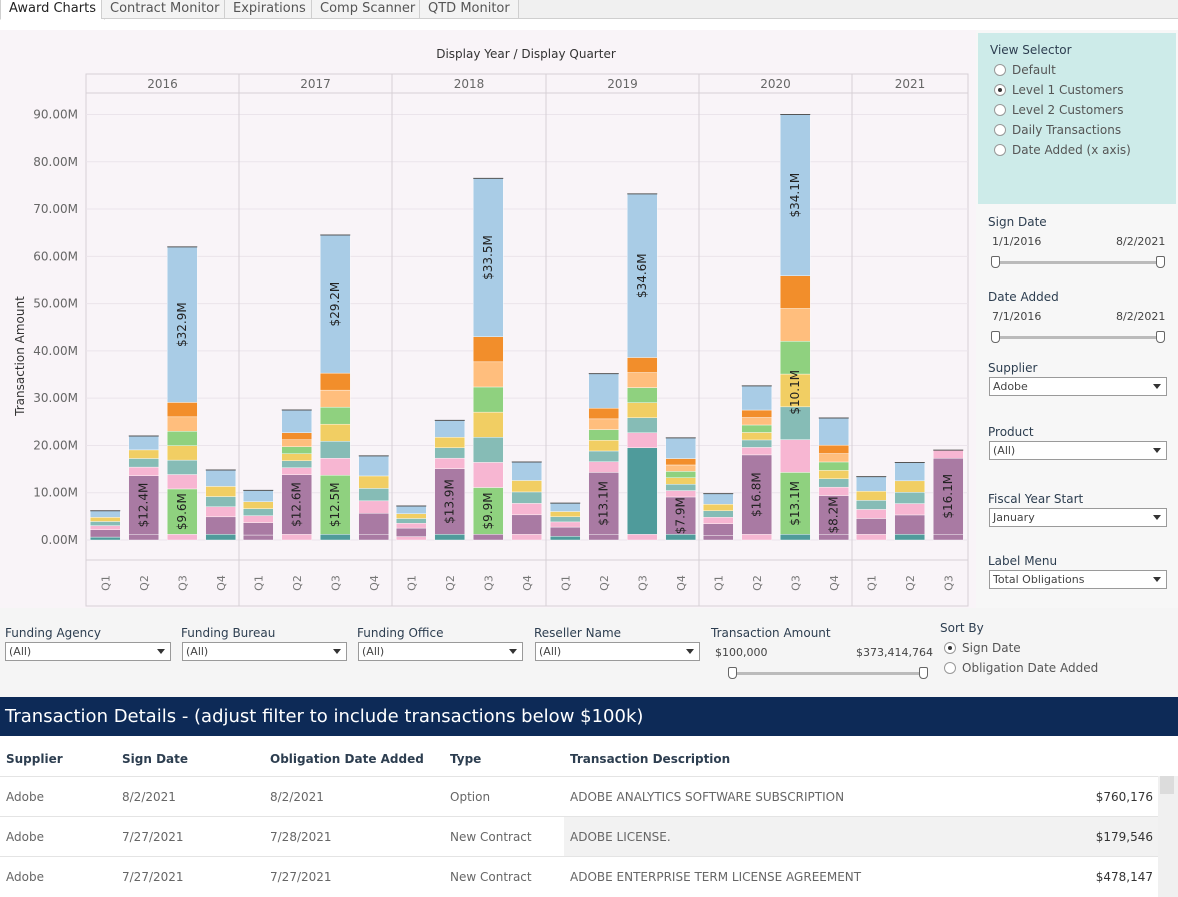 The height and width of the screenshot is (897, 1178). I want to click on view-option-daily: Daily Transactions, so click(1057, 130).